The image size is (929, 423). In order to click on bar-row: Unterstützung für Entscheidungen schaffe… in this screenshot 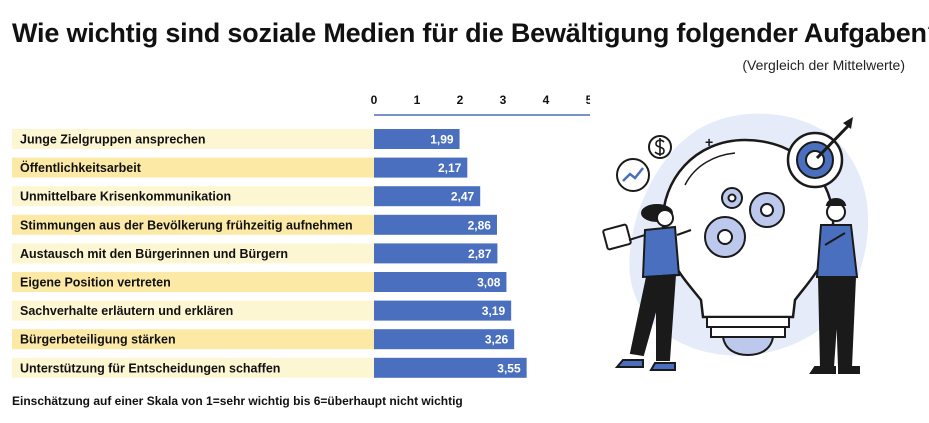, I will do `click(269, 367)`.